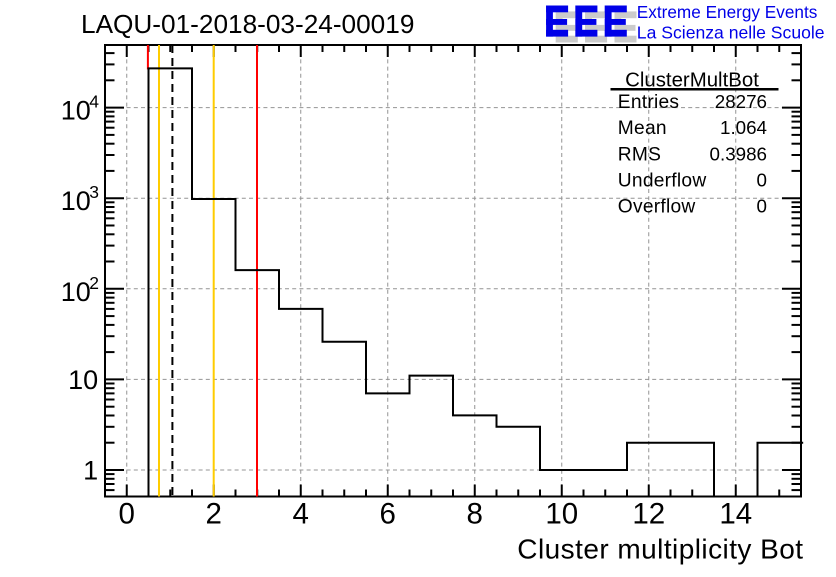  What do you see at coordinates (642, 128) in the screenshot?
I see `svg-text: Mean` at bounding box center [642, 128].